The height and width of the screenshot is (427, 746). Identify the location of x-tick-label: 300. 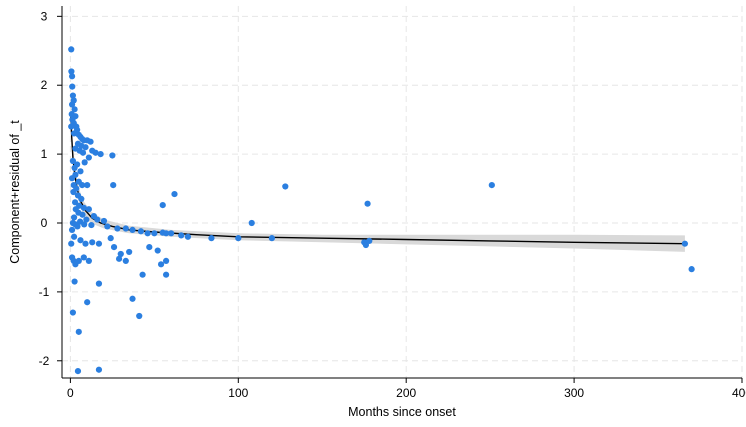
(574, 393).